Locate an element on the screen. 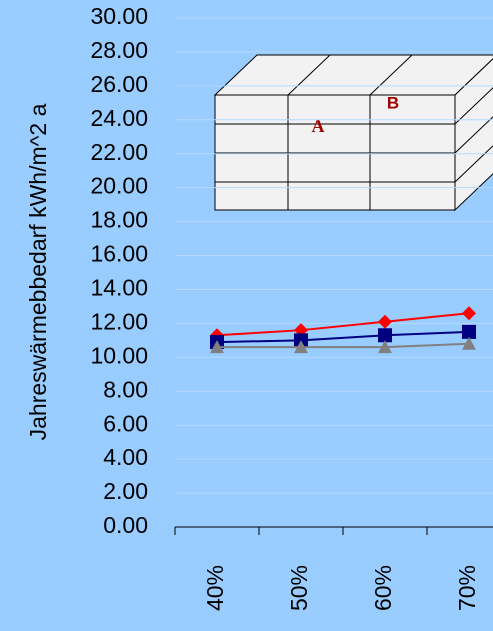  y-tick-label: 26.00 is located at coordinates (119, 84).